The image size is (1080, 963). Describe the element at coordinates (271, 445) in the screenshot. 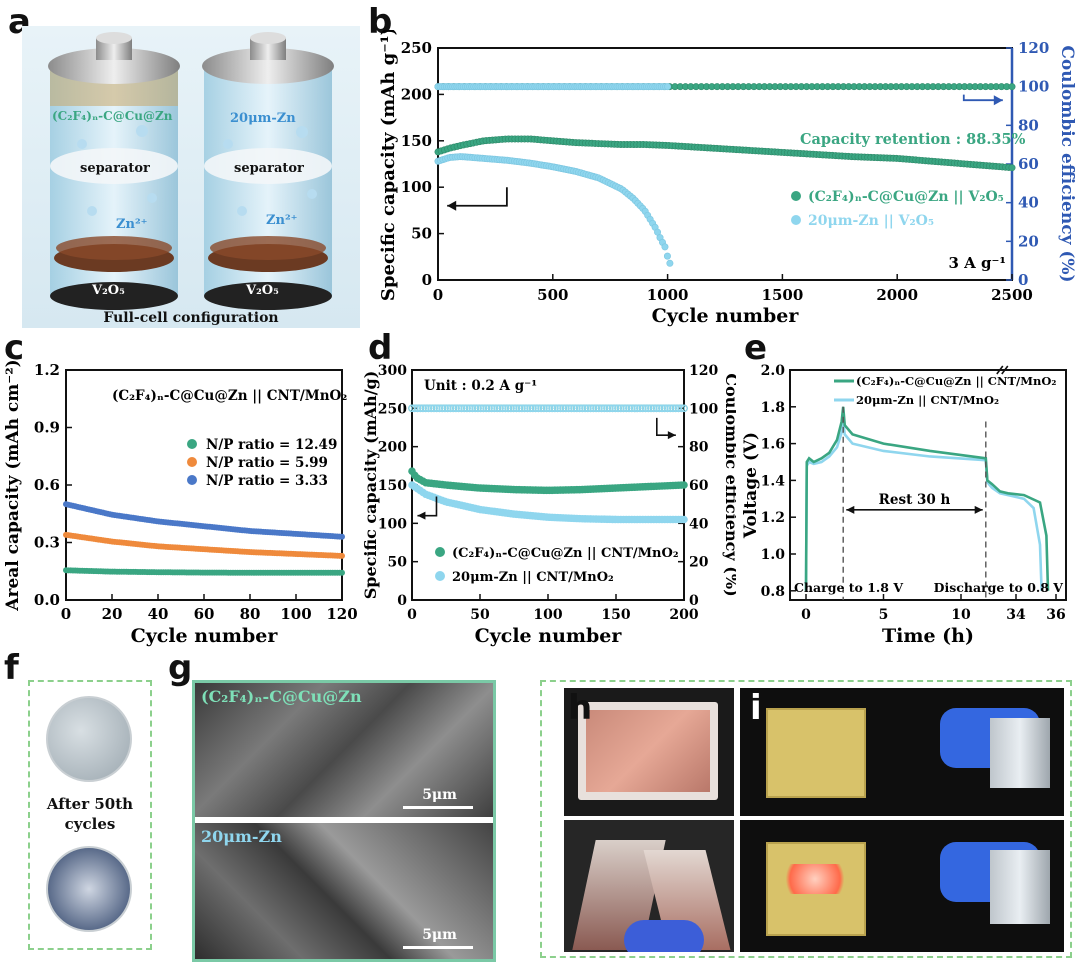

I see `legend-label: N/P ratio = 12.49` at that location.